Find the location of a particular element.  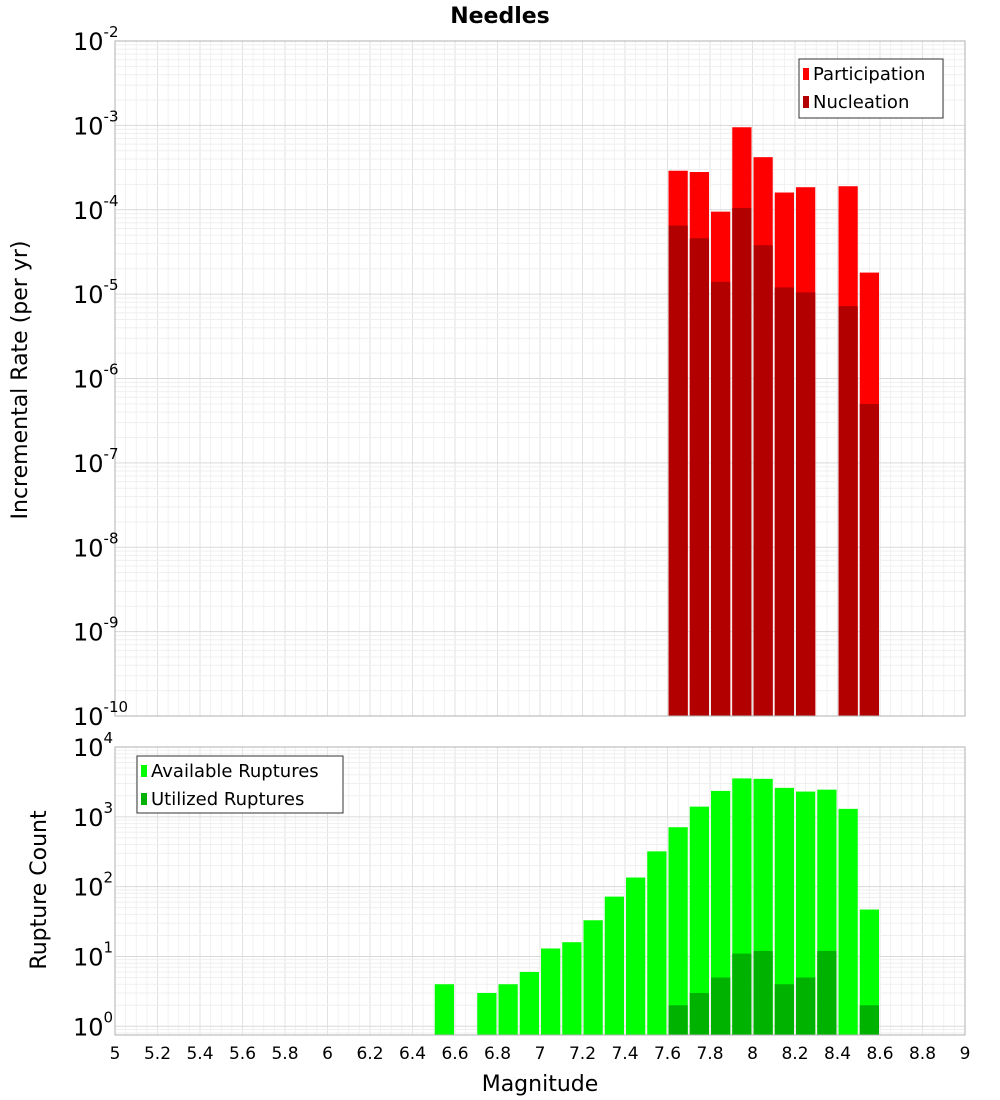

x-tick-label: 8.6 is located at coordinates (879, 1054).